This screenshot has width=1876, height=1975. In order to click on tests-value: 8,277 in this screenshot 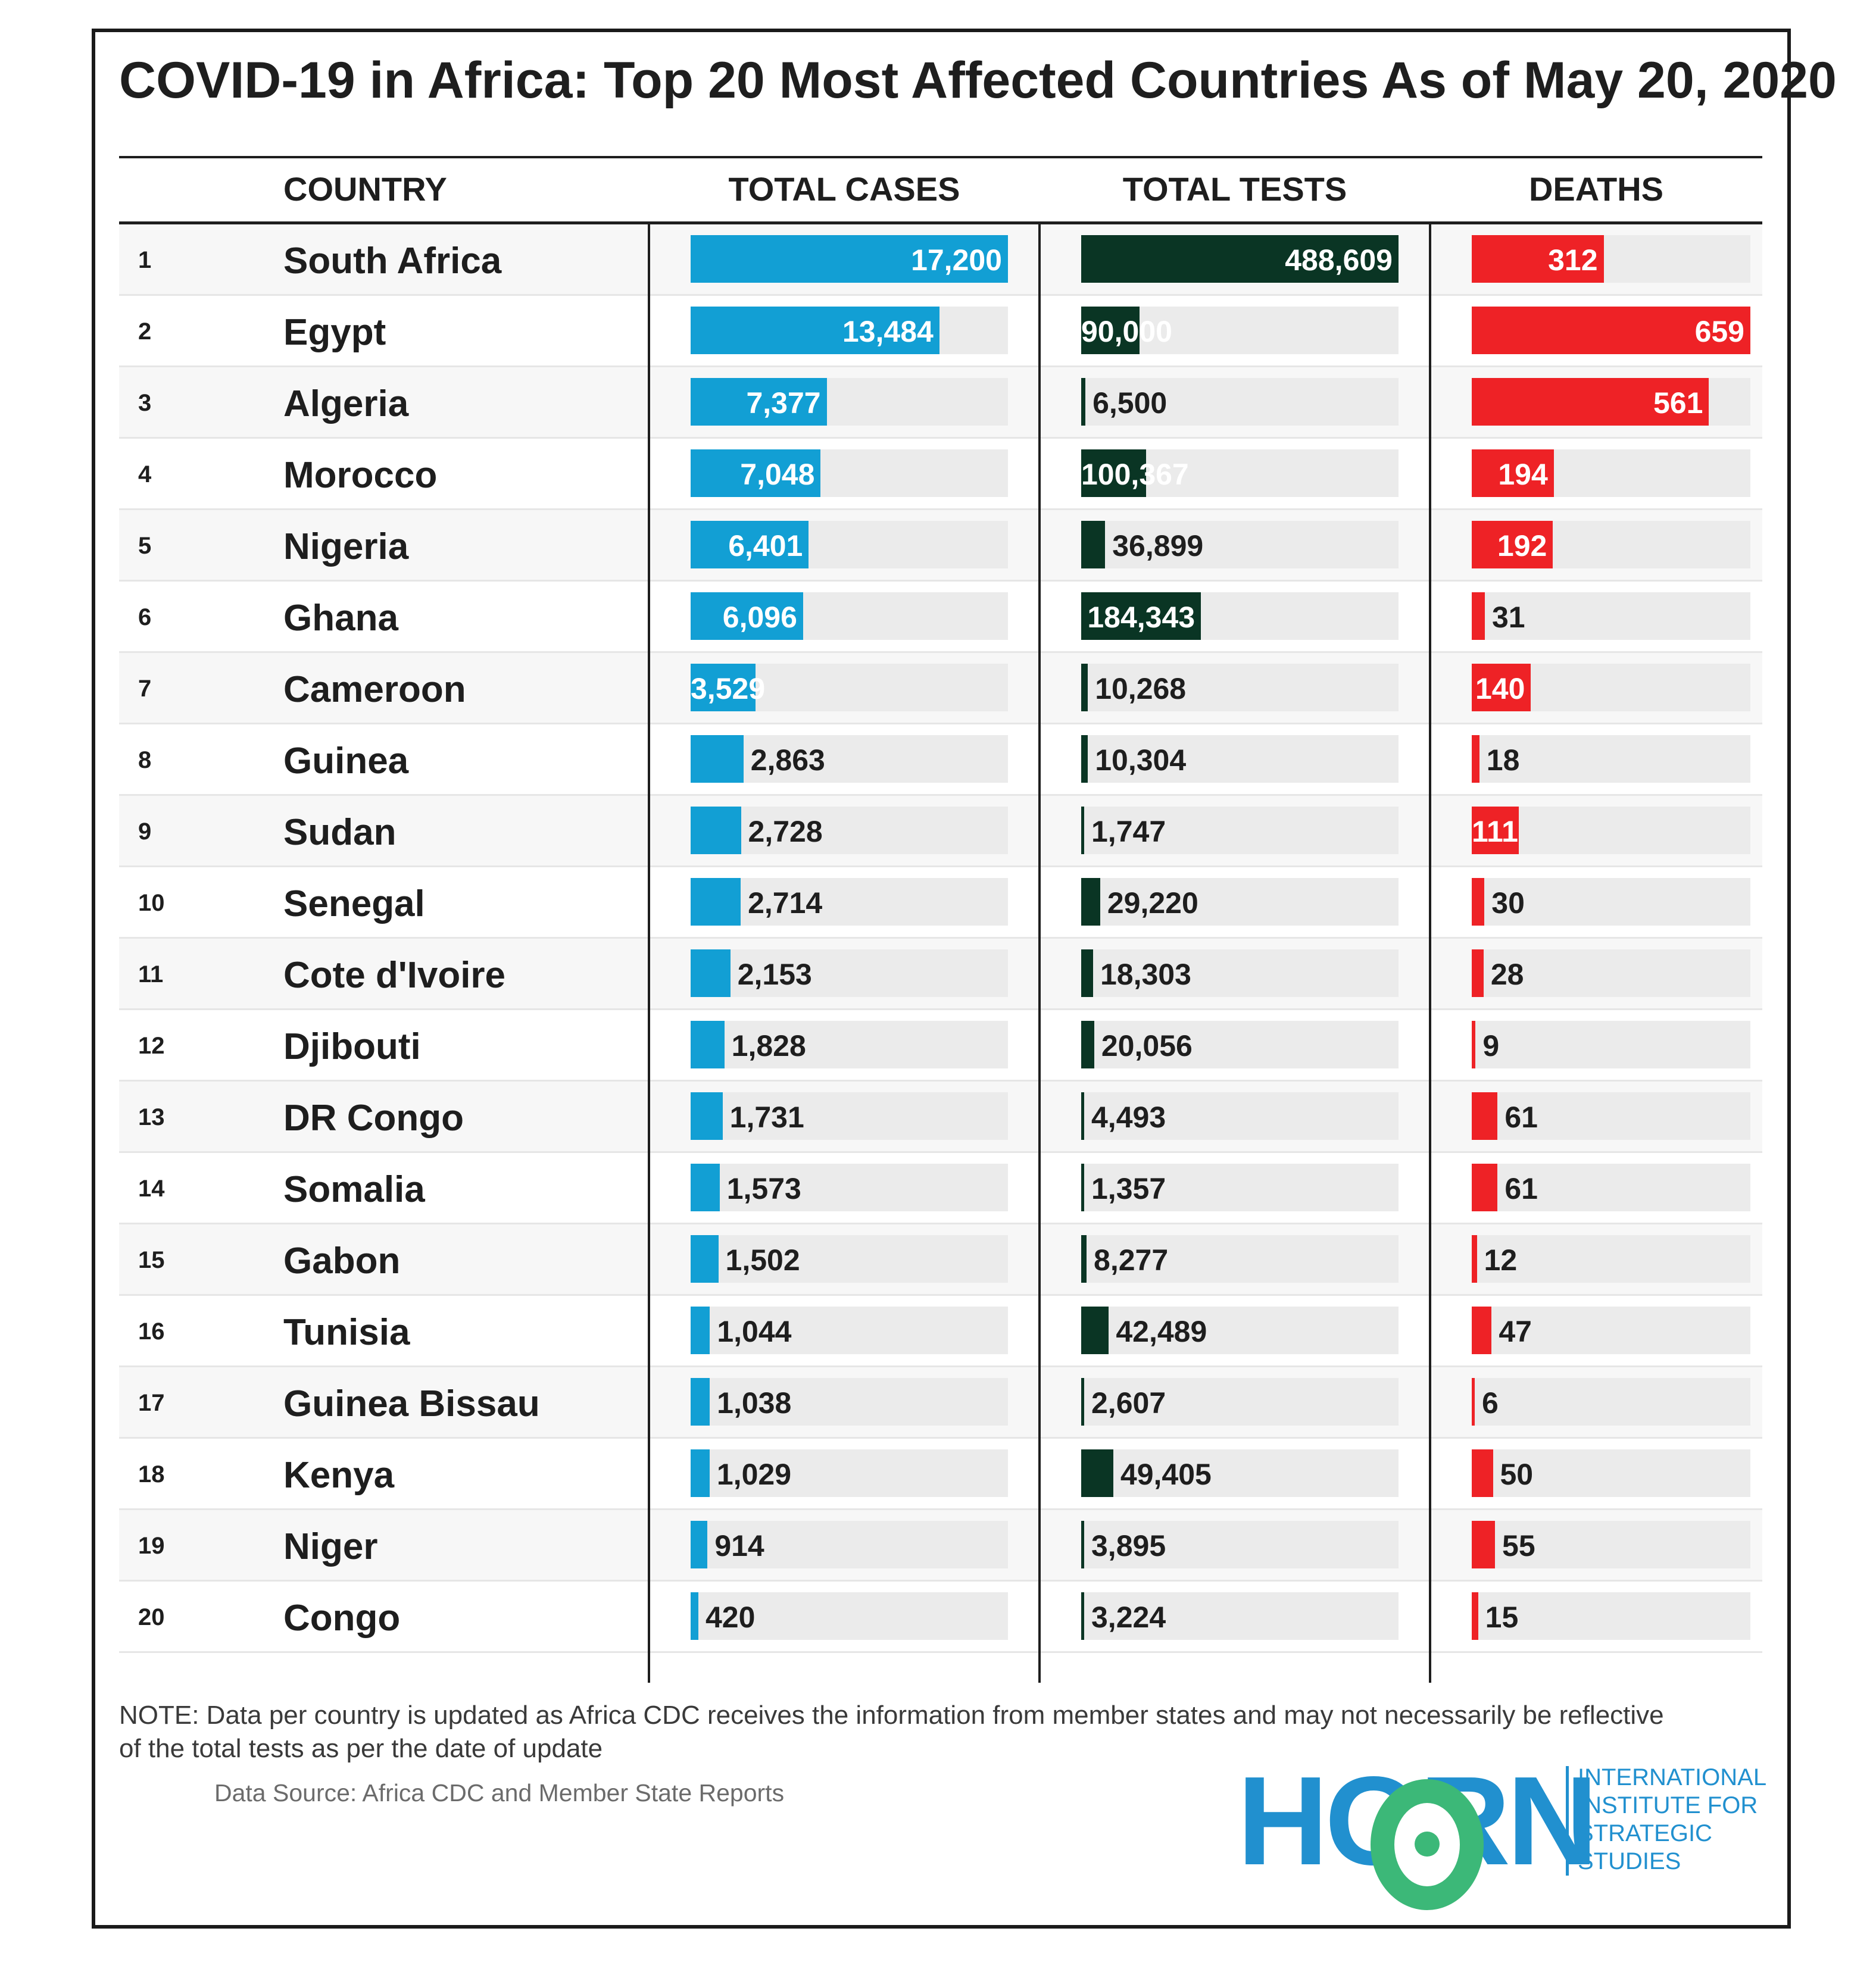, I will do `click(1131, 1260)`.